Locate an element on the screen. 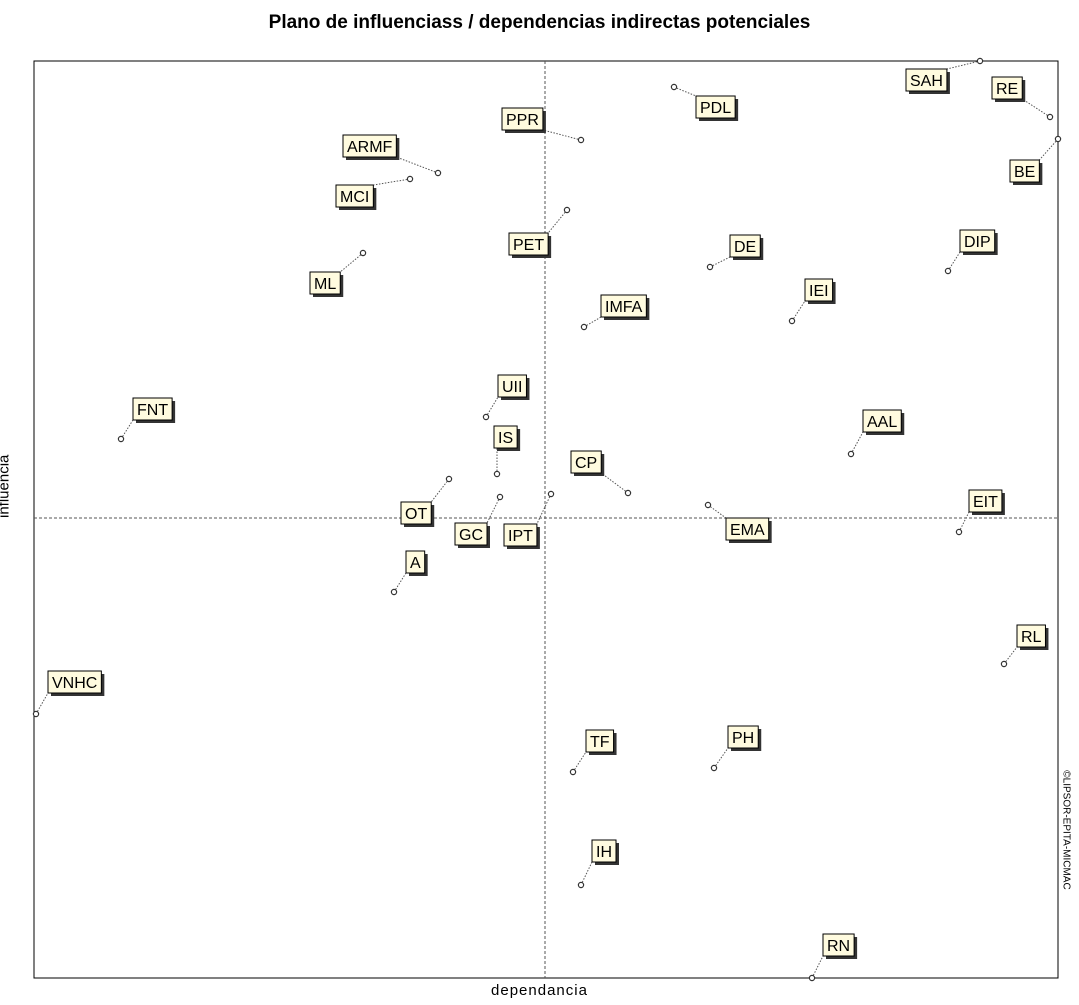  point-label-tf: TF is located at coordinates (600, 742).